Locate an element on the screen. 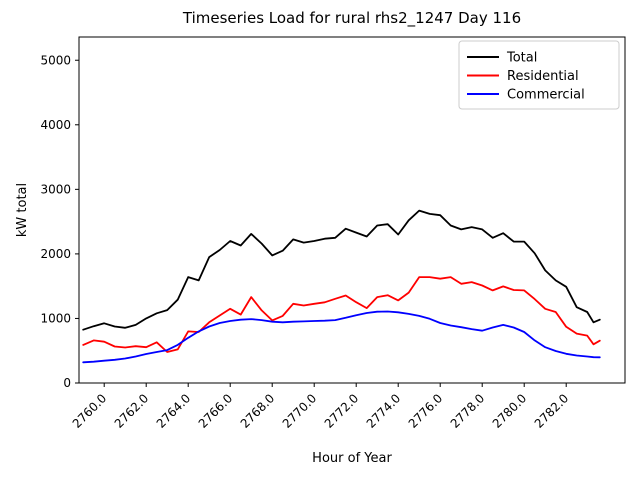 The width and height of the screenshot is (640, 480). y-tick-label: 3000 is located at coordinates (55, 190).